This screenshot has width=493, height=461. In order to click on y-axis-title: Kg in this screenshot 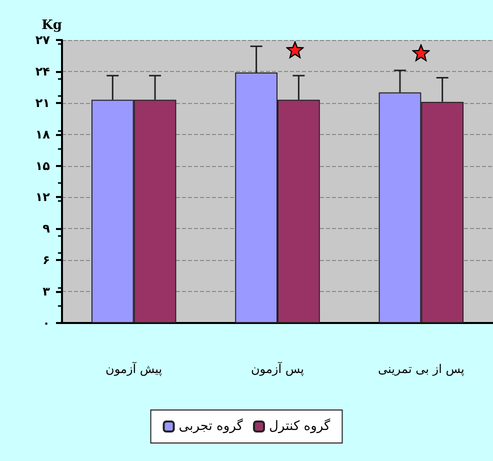, I will do `click(52, 25)`.